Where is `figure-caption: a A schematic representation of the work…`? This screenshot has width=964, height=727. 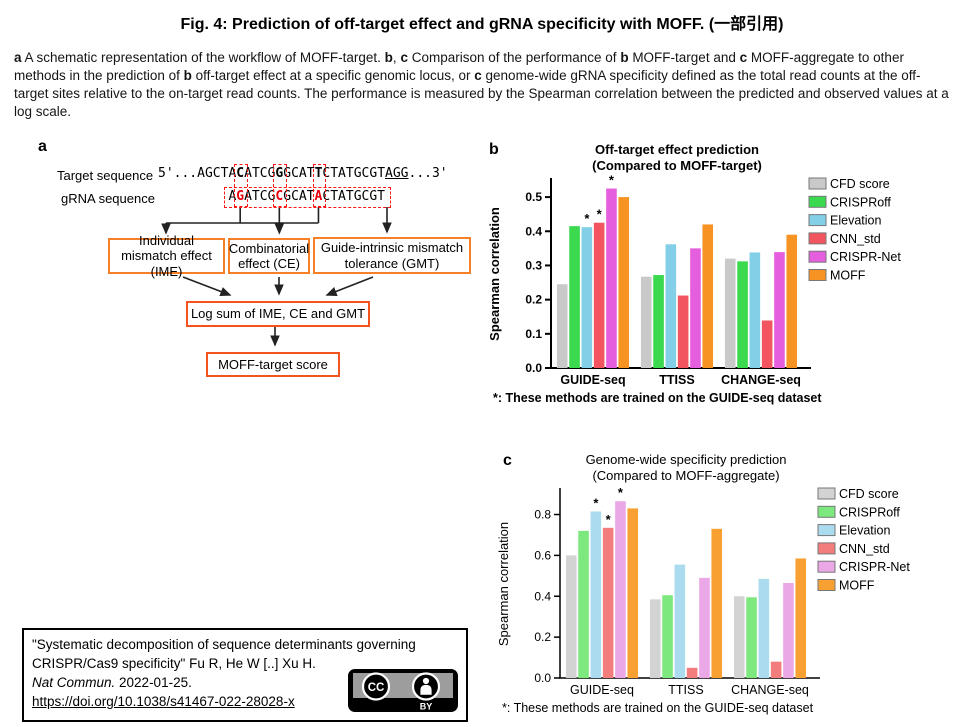
figure-caption: a A schematic representation of the work… is located at coordinates (481, 84).